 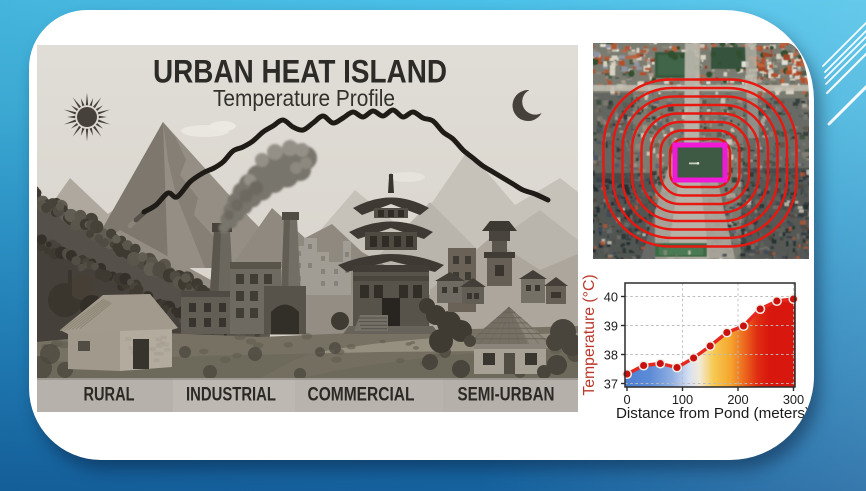 What do you see at coordinates (300, 72) in the screenshot?
I see `svg-text: URBAN HEAT ISLAND` at bounding box center [300, 72].